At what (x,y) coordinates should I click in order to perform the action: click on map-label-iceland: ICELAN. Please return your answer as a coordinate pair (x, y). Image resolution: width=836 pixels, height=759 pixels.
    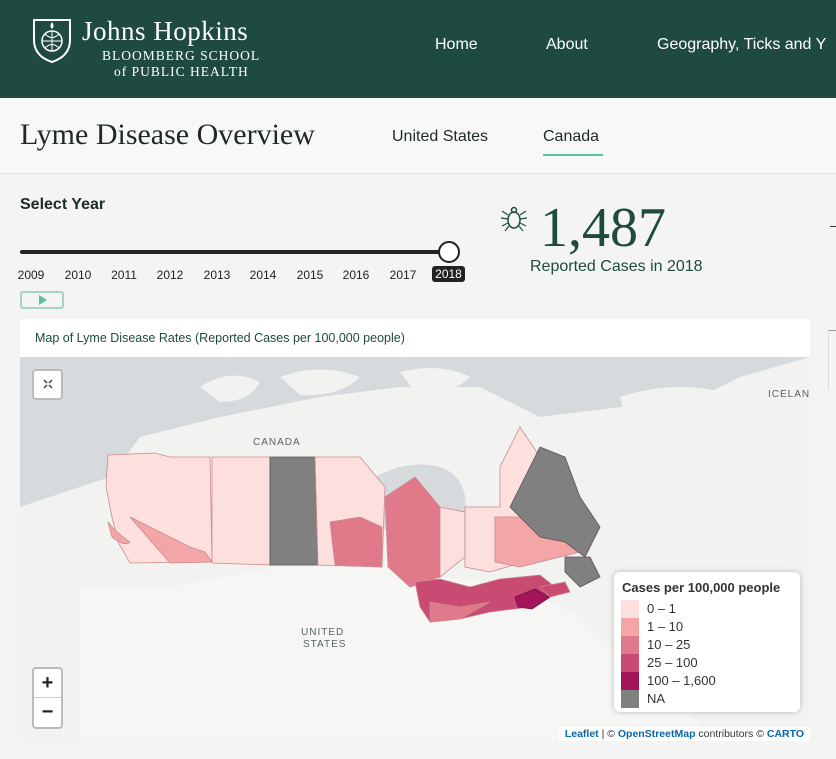
    Looking at the image, I should click on (789, 394).